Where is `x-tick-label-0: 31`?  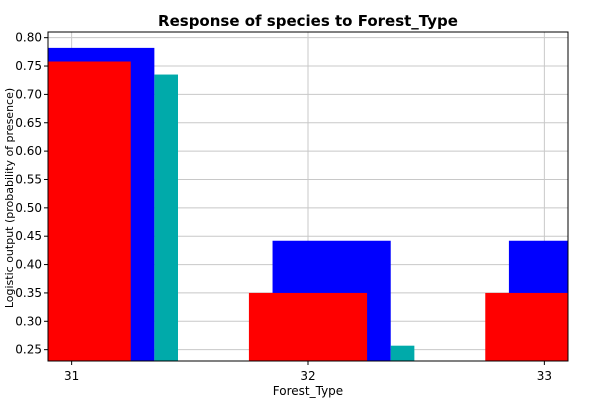
x-tick-label-0: 31 is located at coordinates (71, 376).